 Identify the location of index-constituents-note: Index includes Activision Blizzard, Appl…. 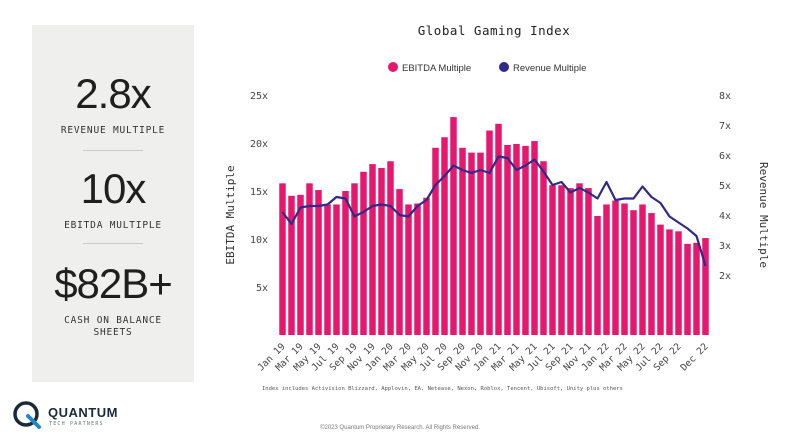
(442, 389).